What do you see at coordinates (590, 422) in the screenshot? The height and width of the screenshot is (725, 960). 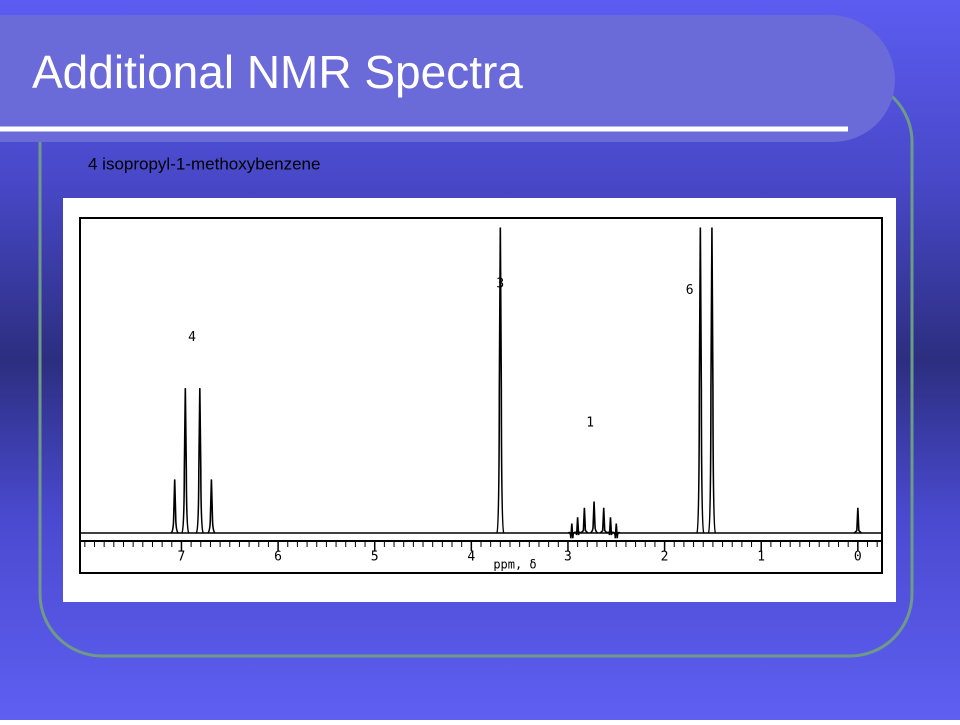 I see `integration-label: 1` at bounding box center [590, 422].